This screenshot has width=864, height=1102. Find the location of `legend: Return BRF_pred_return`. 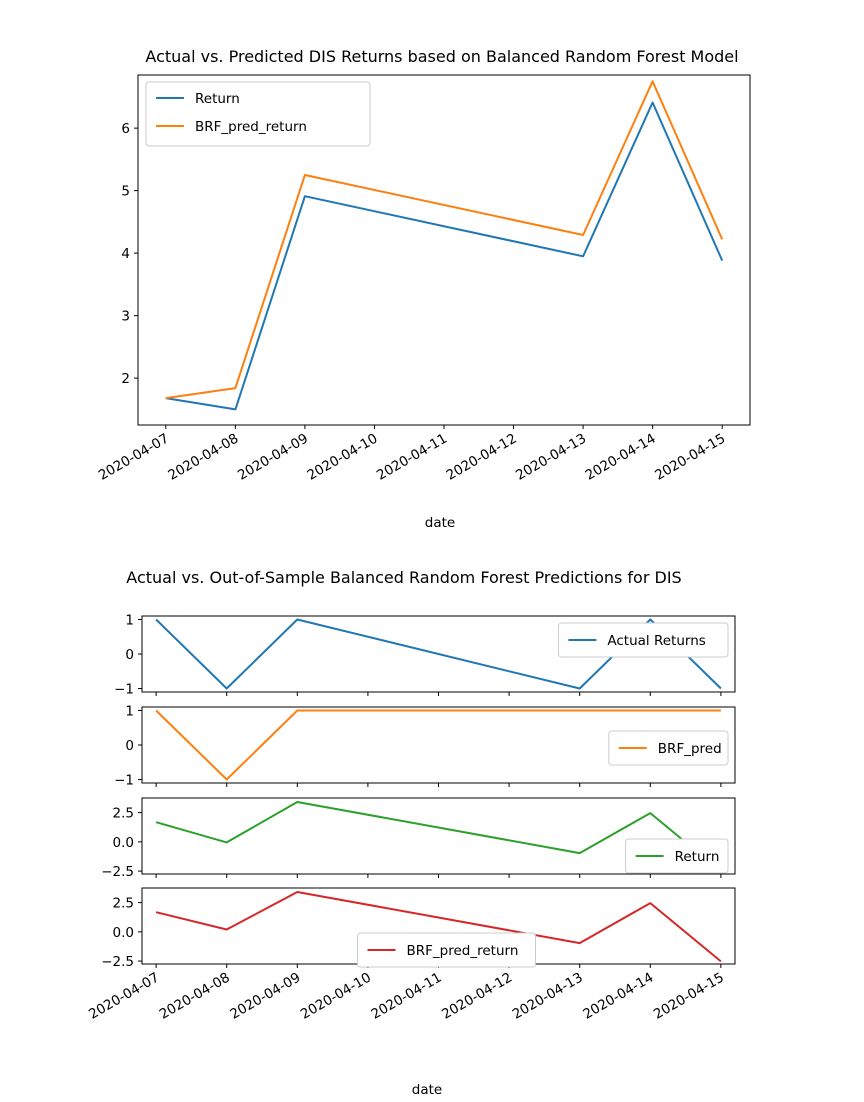

legend: Return BRF_pred_return is located at coordinates (258, 114).